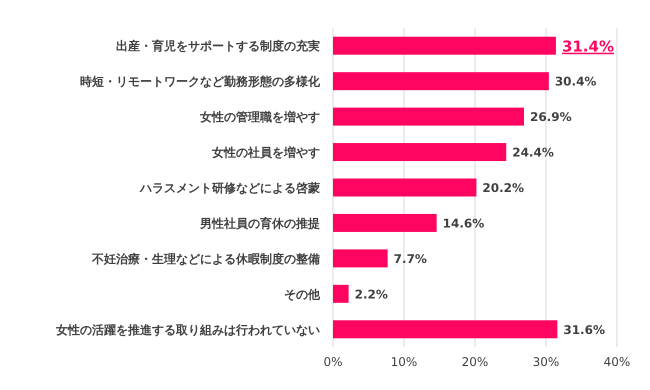  I want to click on data-label: 31.4%, so click(588, 47).